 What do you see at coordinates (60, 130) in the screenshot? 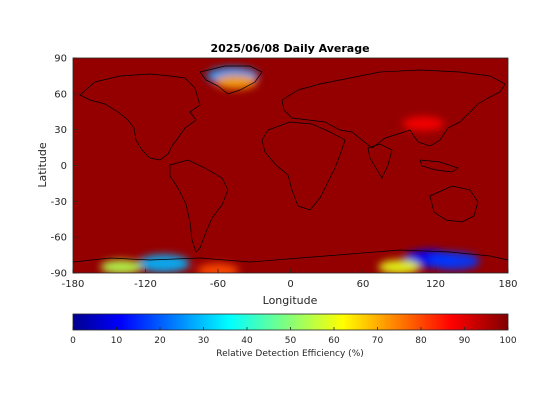
I see `y-tick-label: 30` at bounding box center [60, 130].